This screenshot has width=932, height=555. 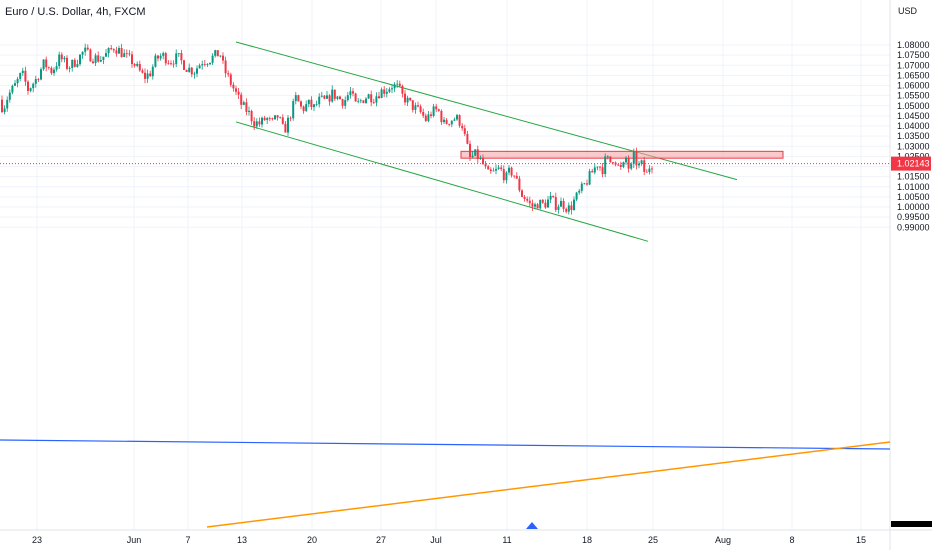 What do you see at coordinates (913, 197) in the screenshot?
I see `price-tick-label: 1.00500` at bounding box center [913, 197].